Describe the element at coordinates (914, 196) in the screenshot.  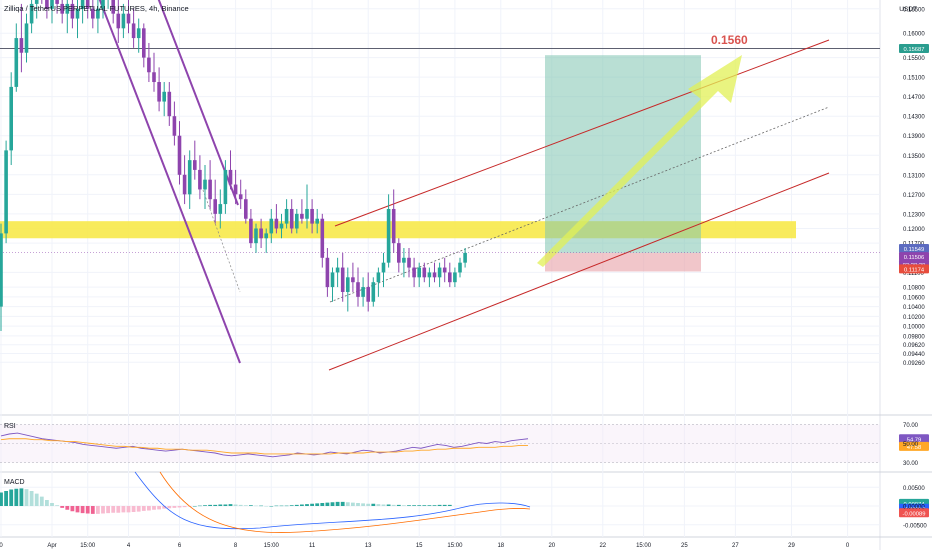
I see `price-tick-label: 0.12700` at that location.